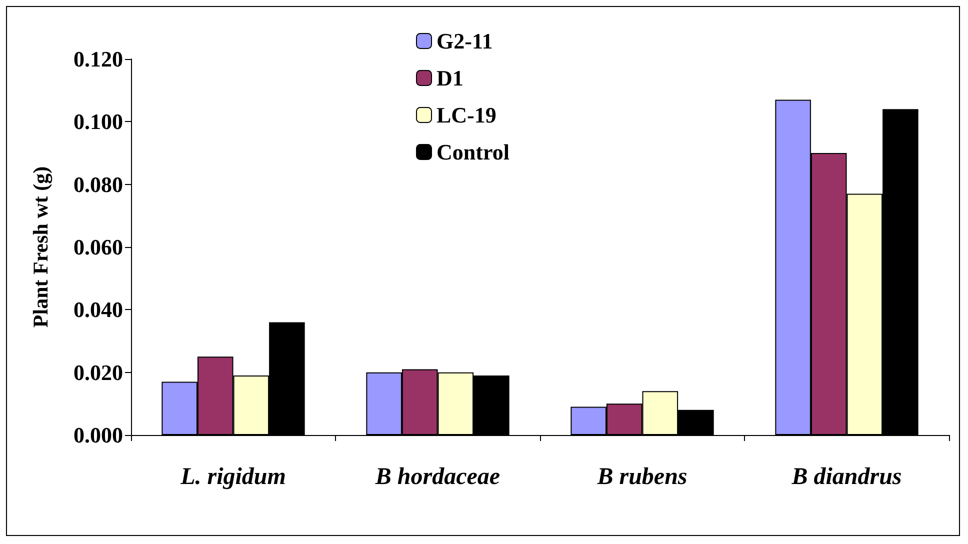 The height and width of the screenshot is (544, 968). I want to click on x-tick-label: B hordaceae, so click(437, 477).